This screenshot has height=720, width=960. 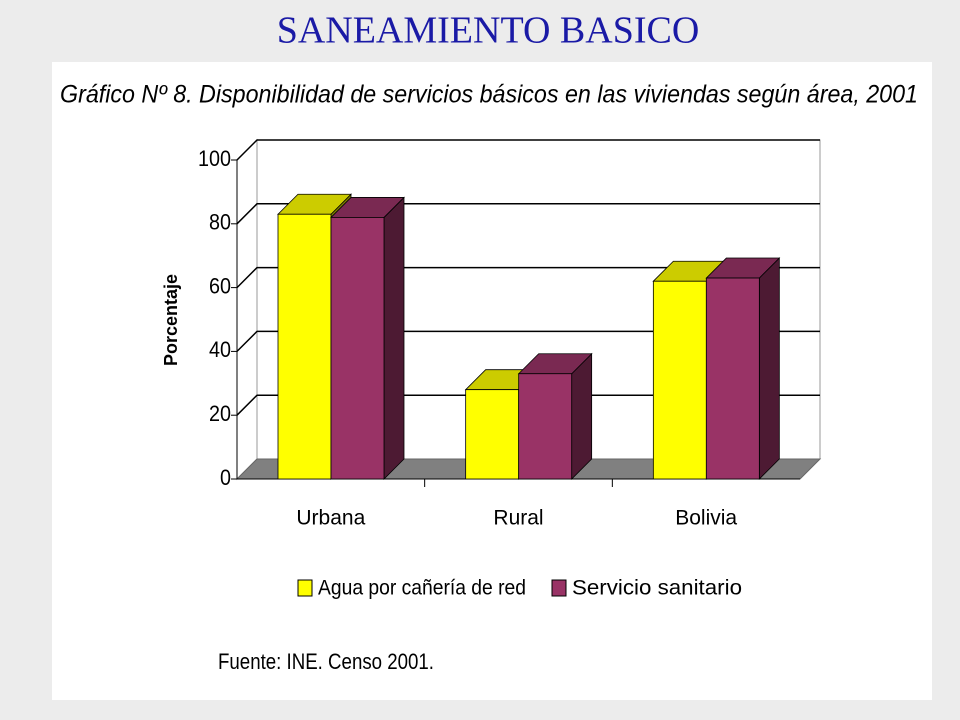 What do you see at coordinates (518, 518) in the screenshot?
I see `x-tick-label: Rural` at bounding box center [518, 518].